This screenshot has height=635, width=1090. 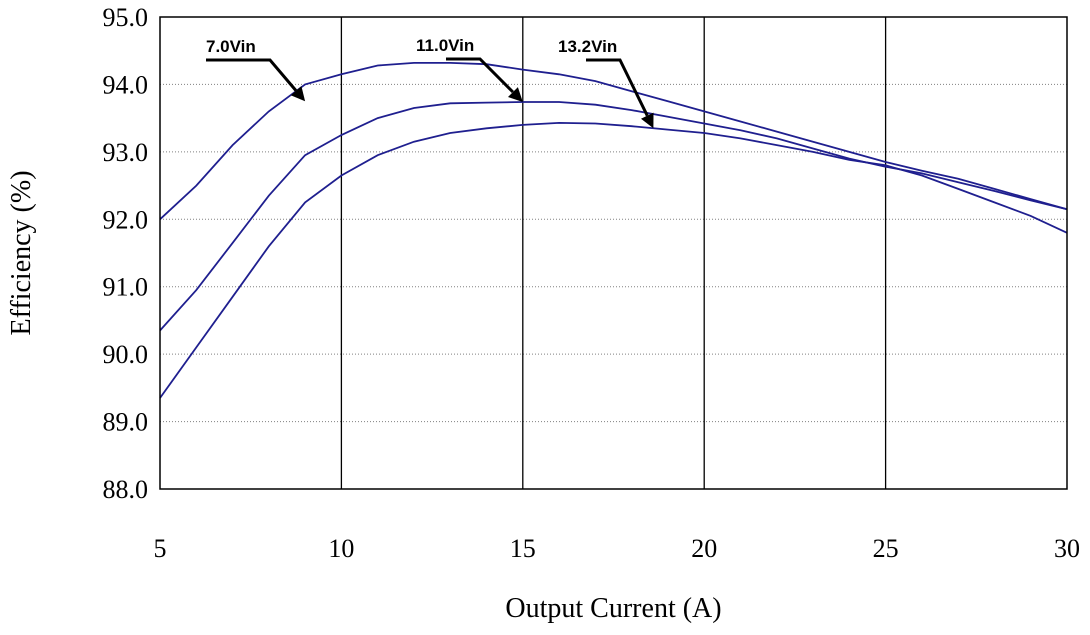 I want to click on y-tick-label: 88.0, so click(x=126, y=489).